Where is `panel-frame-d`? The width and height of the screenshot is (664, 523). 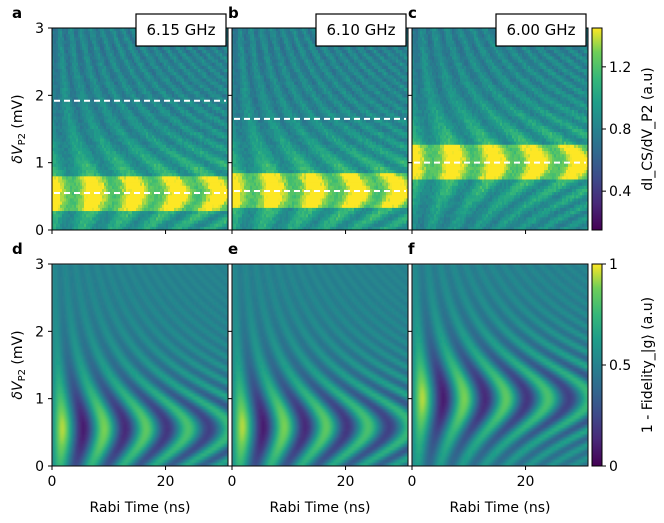 panel-frame-d is located at coordinates (140, 365).